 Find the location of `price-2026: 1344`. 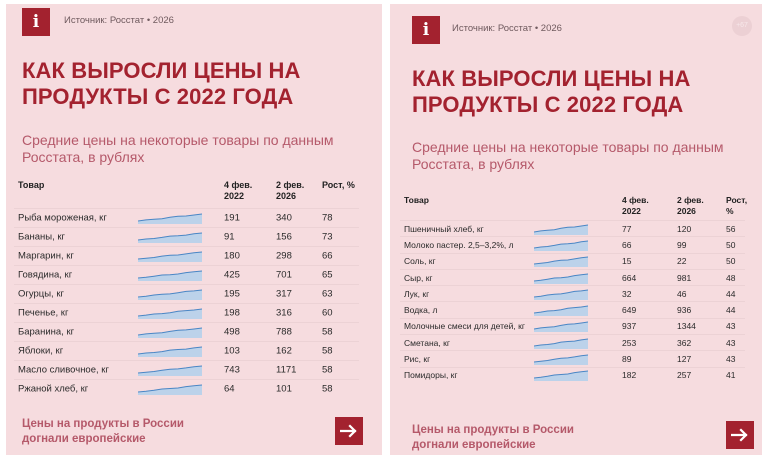

price-2026: 1344 is located at coordinates (686, 326).